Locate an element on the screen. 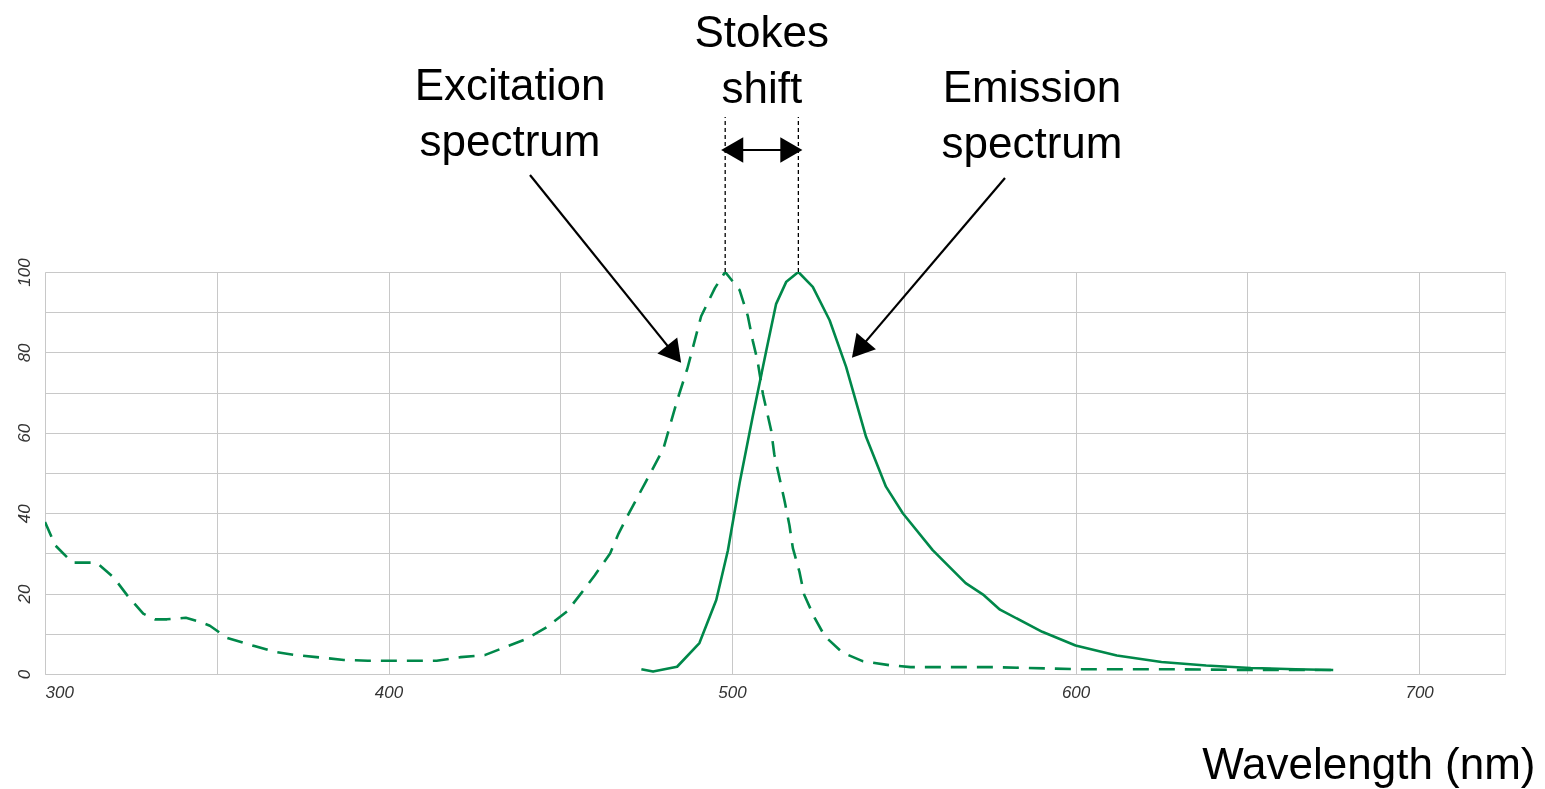  x-tick-label: 700 is located at coordinates (1420, 692).